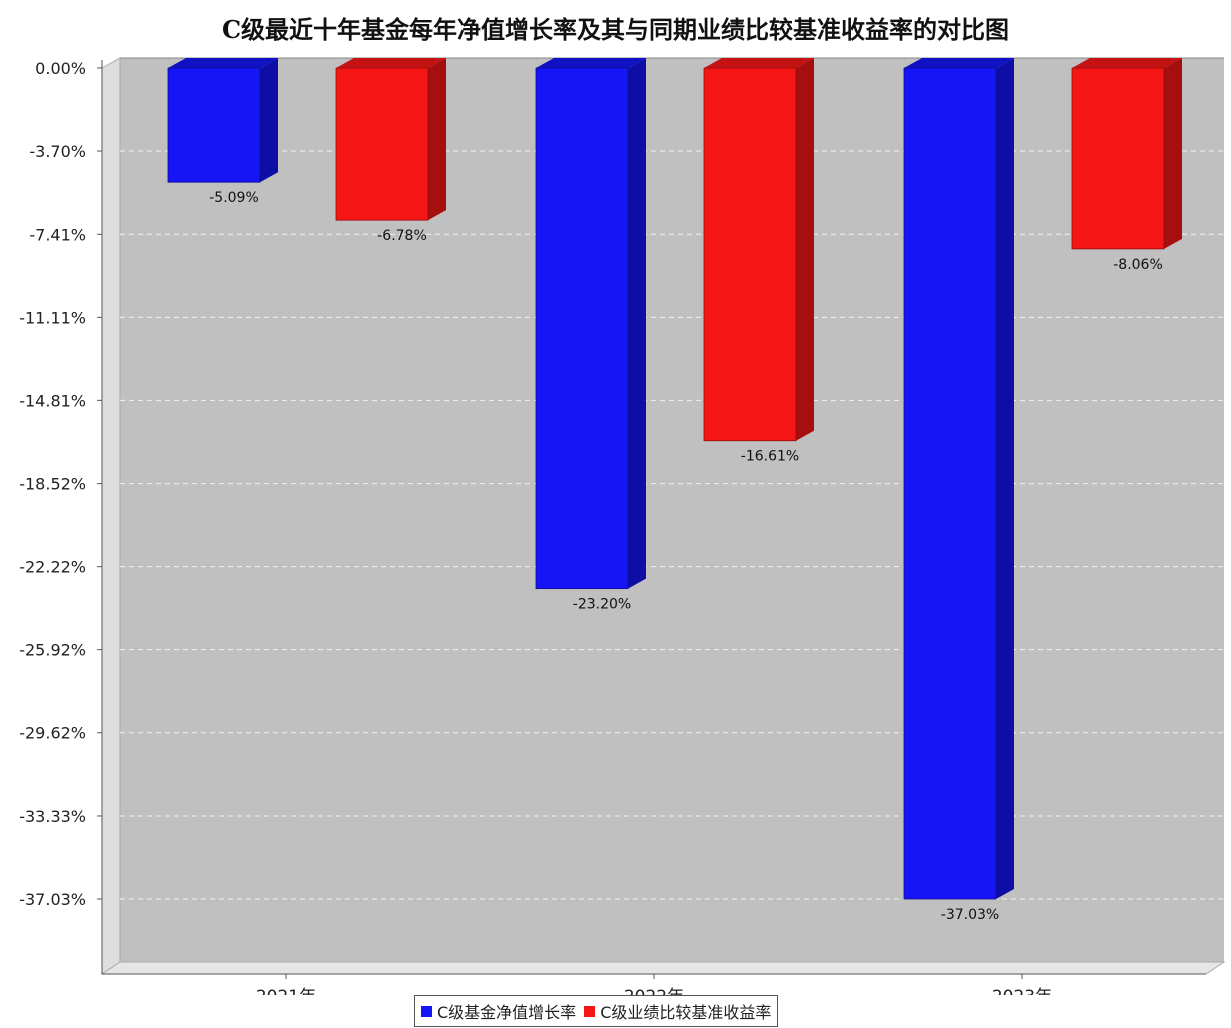 The image size is (1231, 1028). I want to click on y-tick-label: -22.22%, so click(52, 567).